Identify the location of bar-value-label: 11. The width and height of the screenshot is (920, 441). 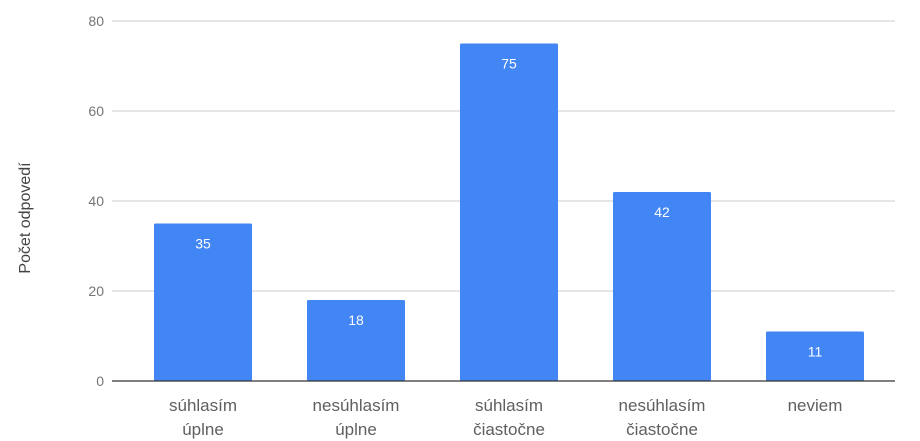
(815, 352).